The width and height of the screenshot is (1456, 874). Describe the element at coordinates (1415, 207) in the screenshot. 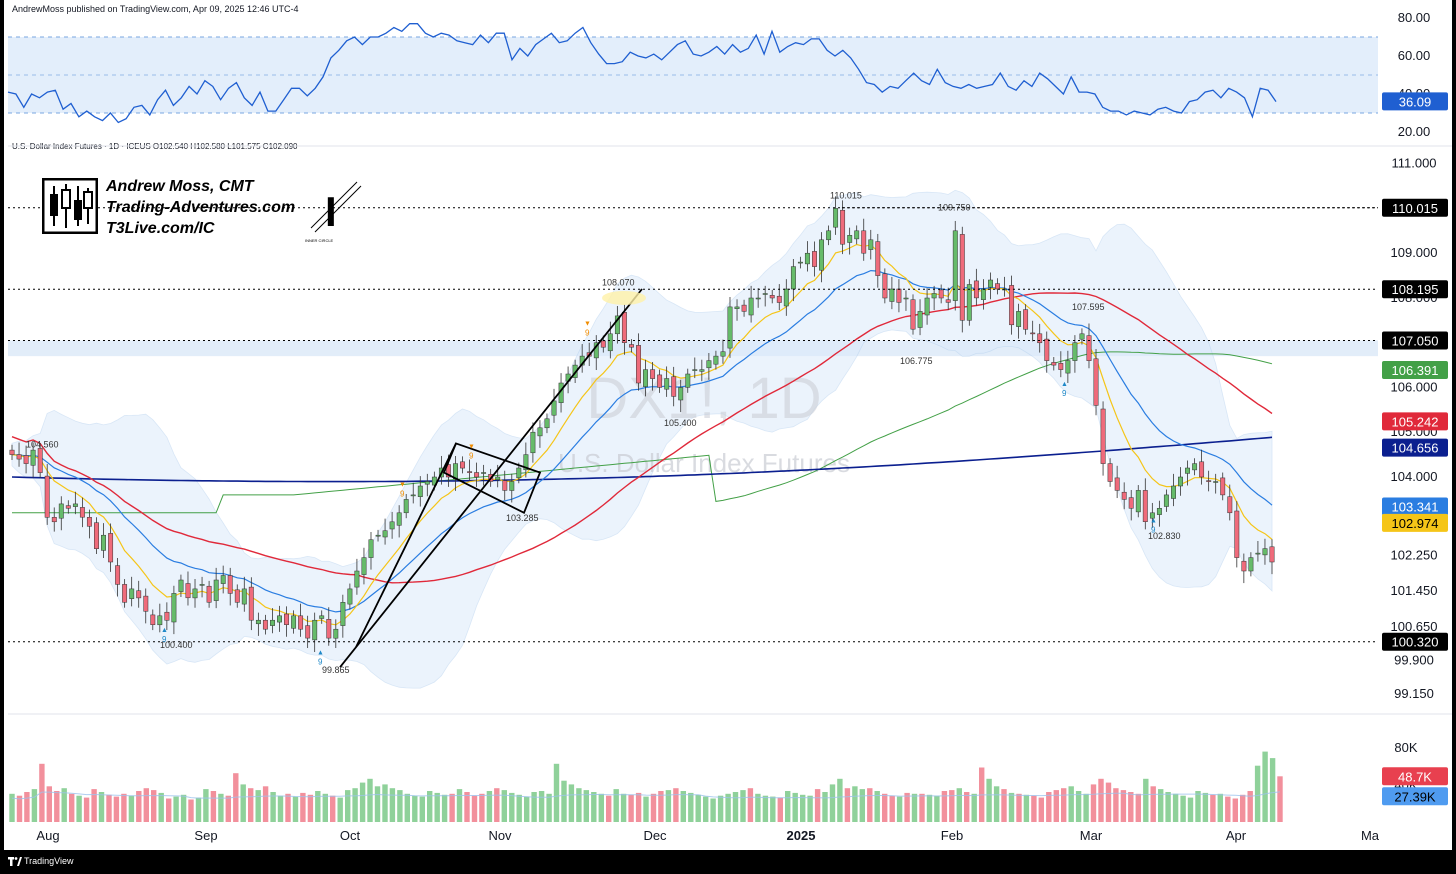

I see `level-price-tag-bg` at that location.